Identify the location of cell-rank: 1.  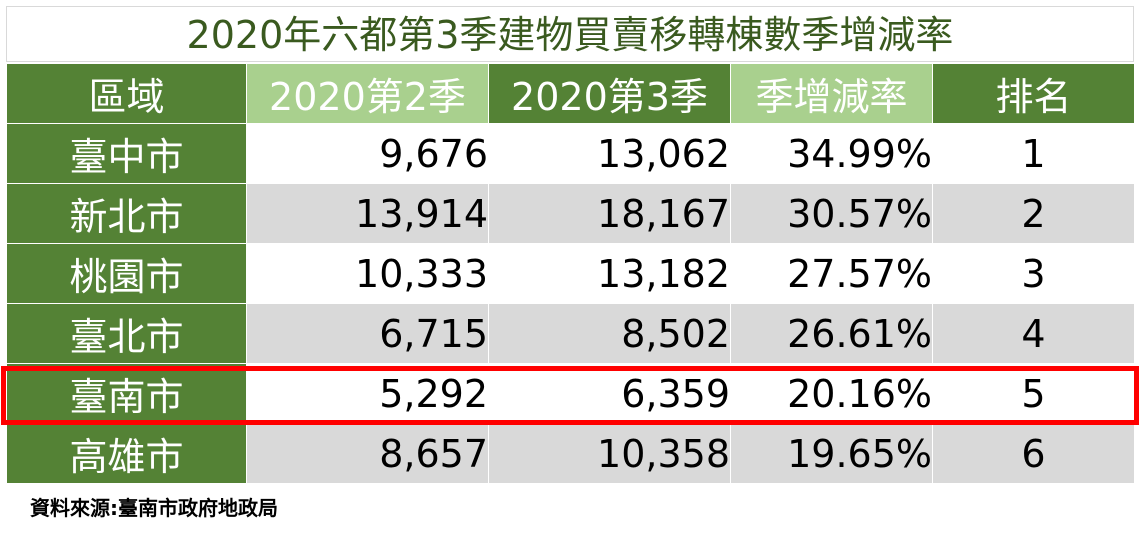
(1033, 153).